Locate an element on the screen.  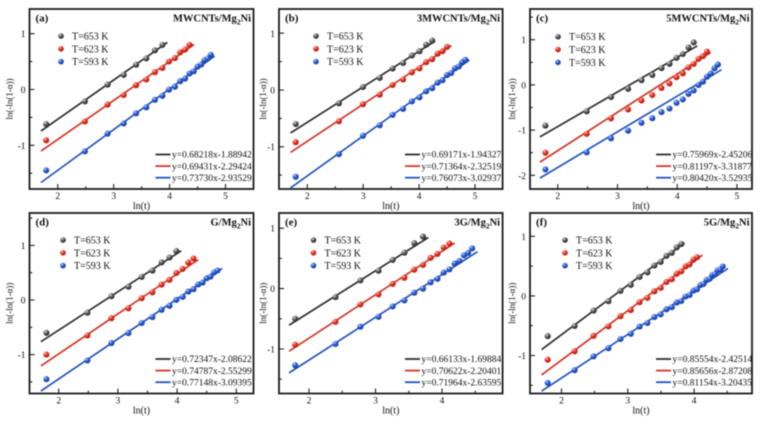
svg-text: -2 is located at coordinates (522, 177).